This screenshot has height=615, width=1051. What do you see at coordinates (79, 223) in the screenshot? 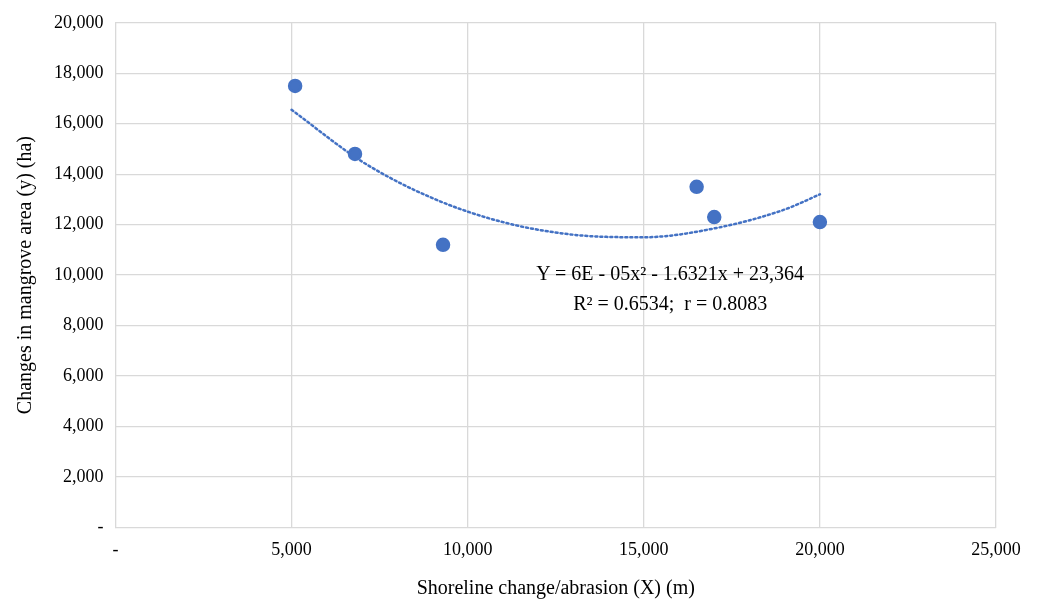
I see `y-tick-label: 12,000` at bounding box center [79, 223].